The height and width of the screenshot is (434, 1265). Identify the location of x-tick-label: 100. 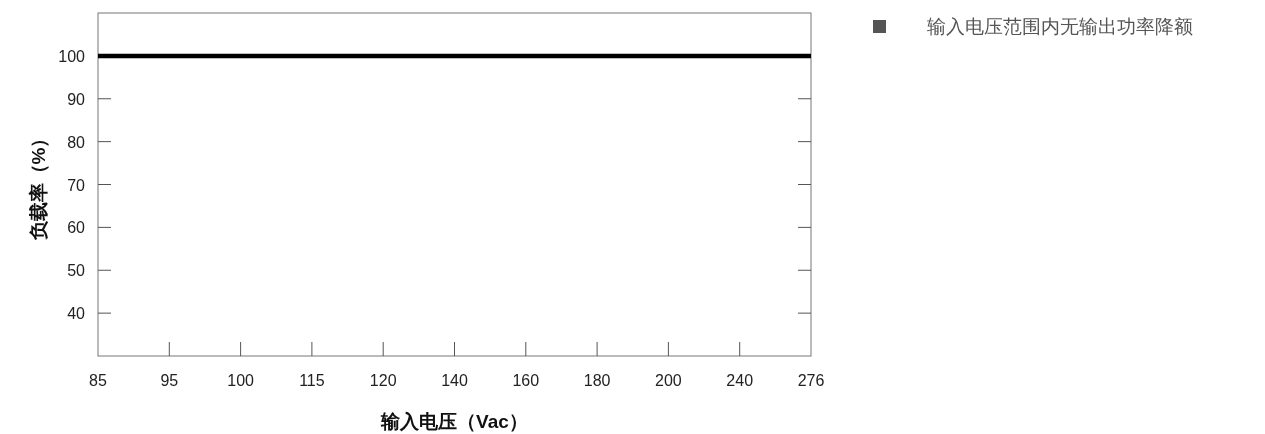
(241, 380).